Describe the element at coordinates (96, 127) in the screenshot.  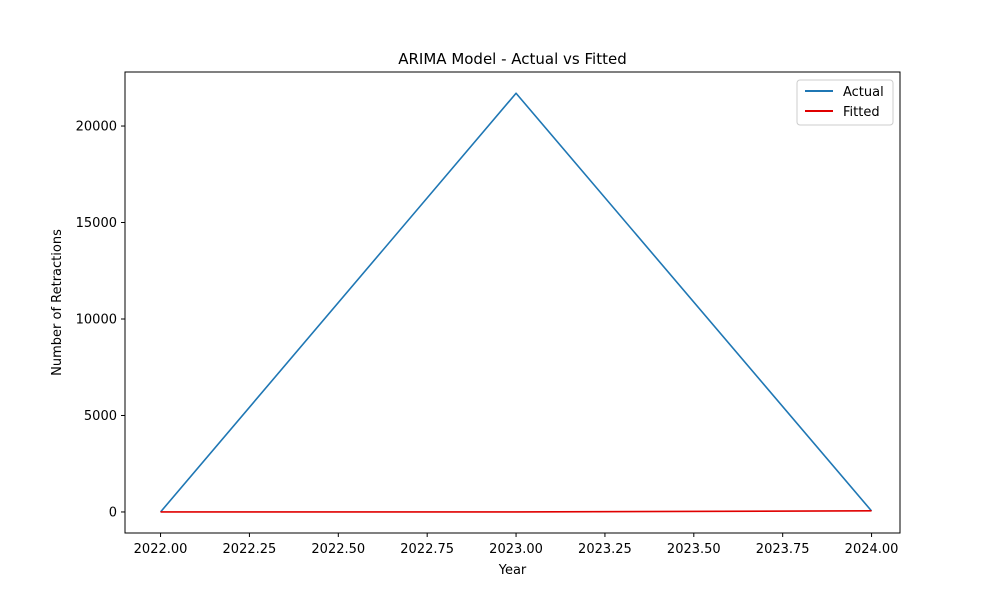
I see `y-tick-label: 20000` at that location.